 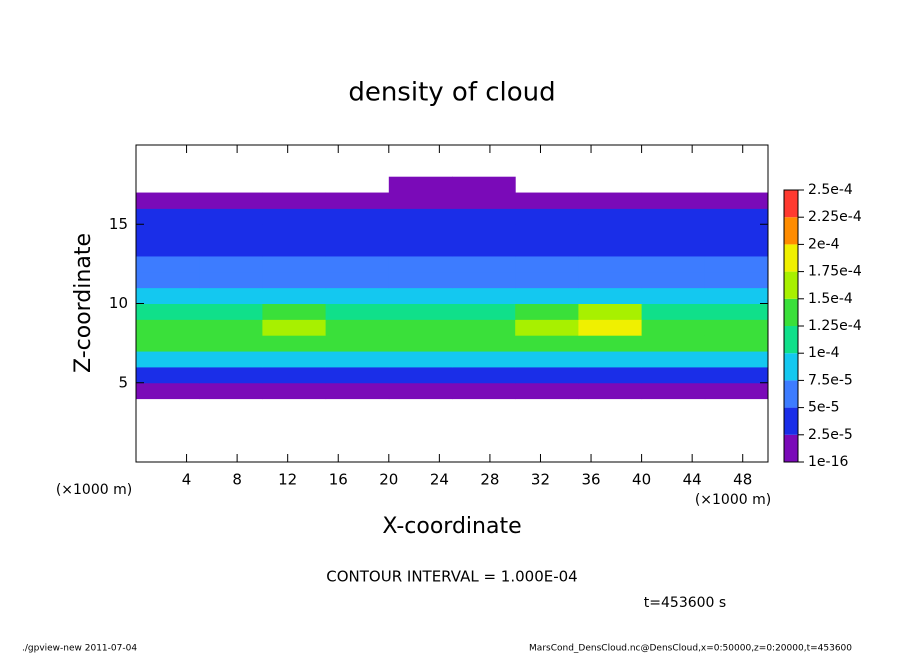 What do you see at coordinates (187, 480) in the screenshot?
I see `x-tick-label: 4` at bounding box center [187, 480].